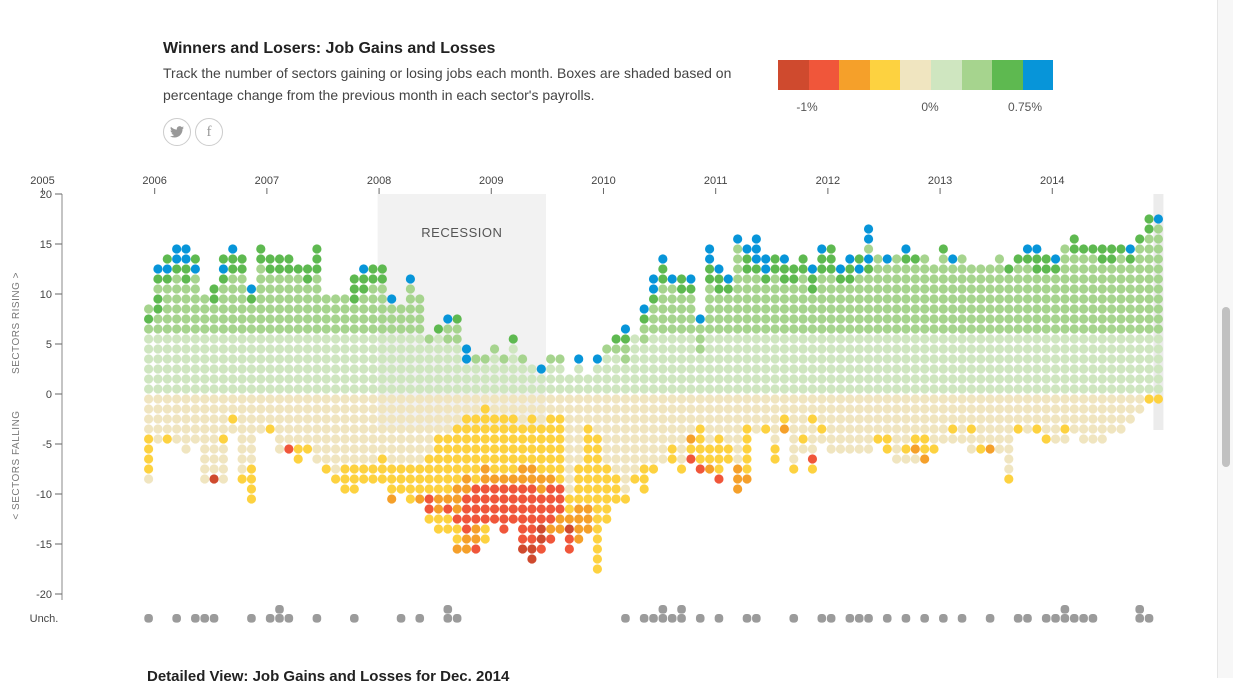 The height and width of the screenshot is (685, 1233). I want to click on page-scrollbar, so click(1225, 339).